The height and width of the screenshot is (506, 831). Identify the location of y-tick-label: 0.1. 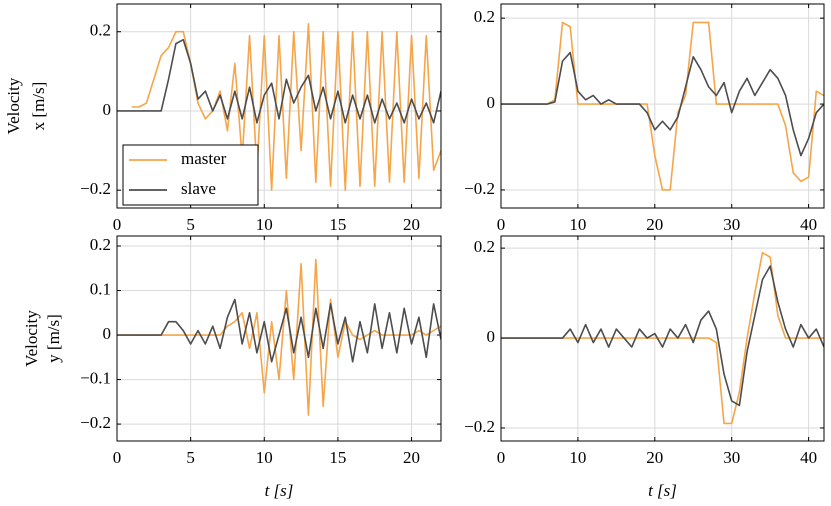
(100, 288).